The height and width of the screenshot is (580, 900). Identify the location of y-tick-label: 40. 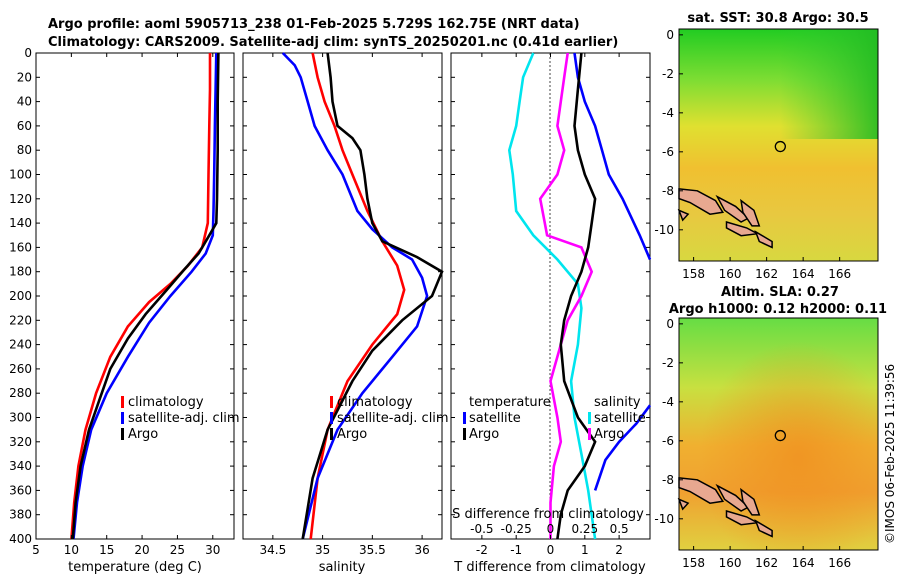
(24, 102).